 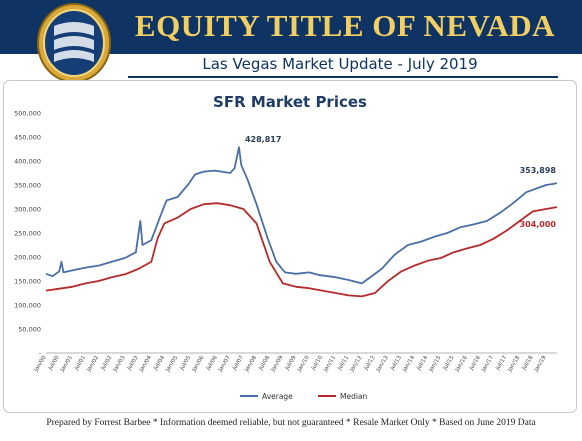 I want to click on annotations: 428,817 353,898 304,000, so click(x=400, y=182).